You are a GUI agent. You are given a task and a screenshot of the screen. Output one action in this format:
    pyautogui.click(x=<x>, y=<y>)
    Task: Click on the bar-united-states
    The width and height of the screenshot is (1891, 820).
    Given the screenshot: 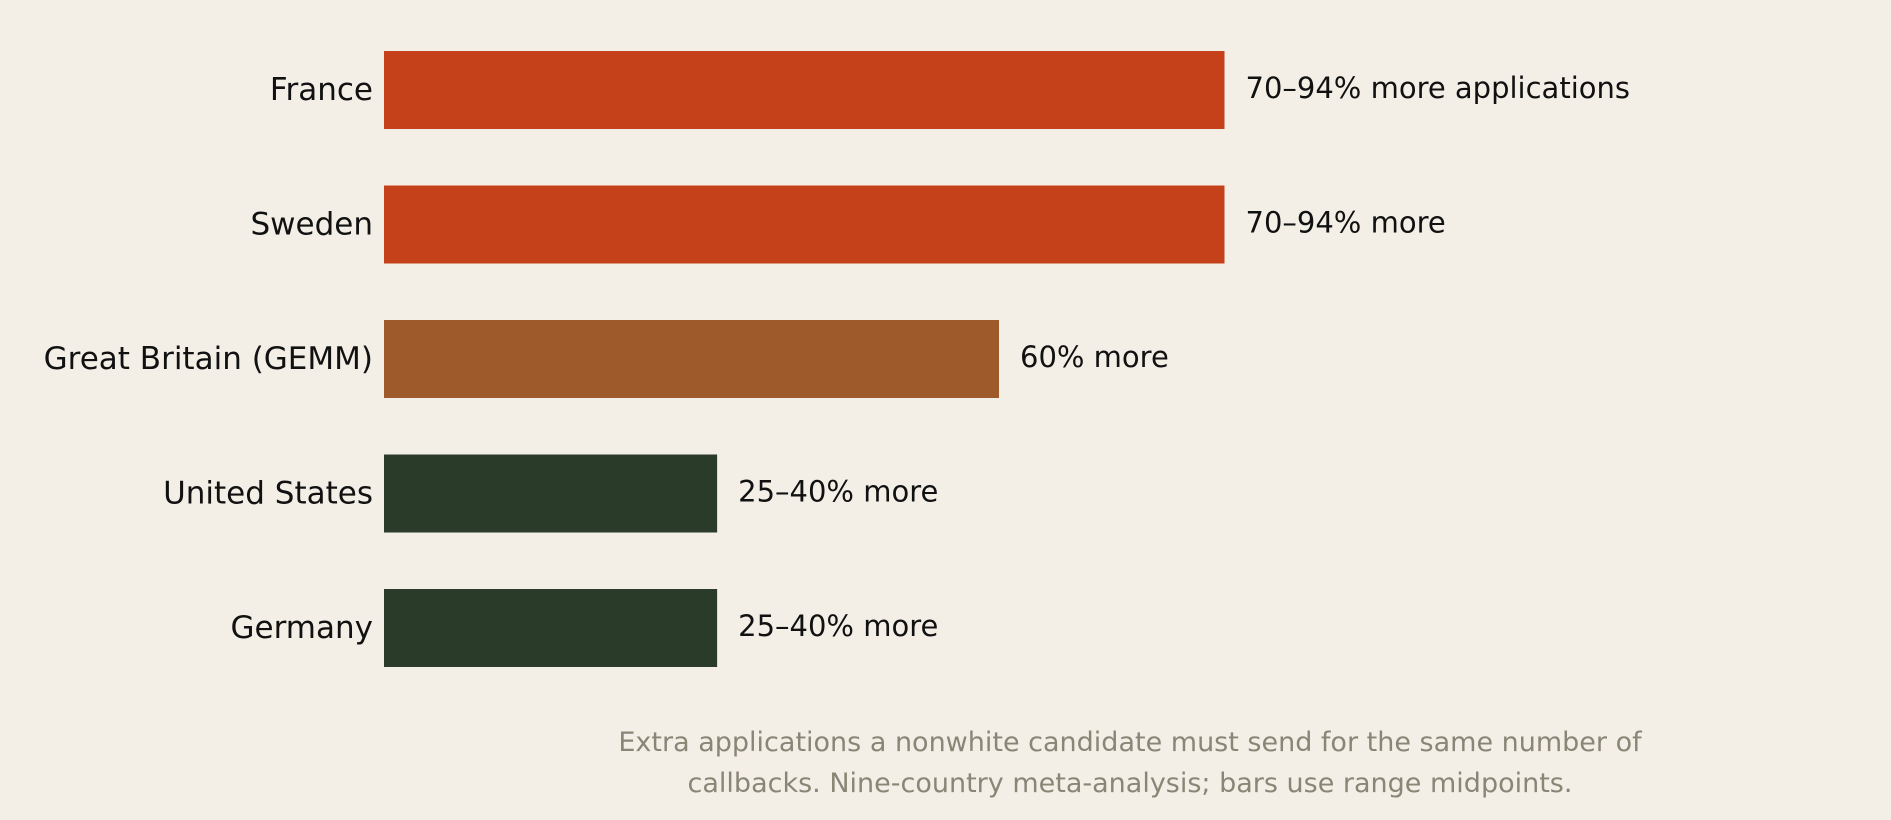 What is the action you would take?
    pyautogui.click(x=551, y=493)
    